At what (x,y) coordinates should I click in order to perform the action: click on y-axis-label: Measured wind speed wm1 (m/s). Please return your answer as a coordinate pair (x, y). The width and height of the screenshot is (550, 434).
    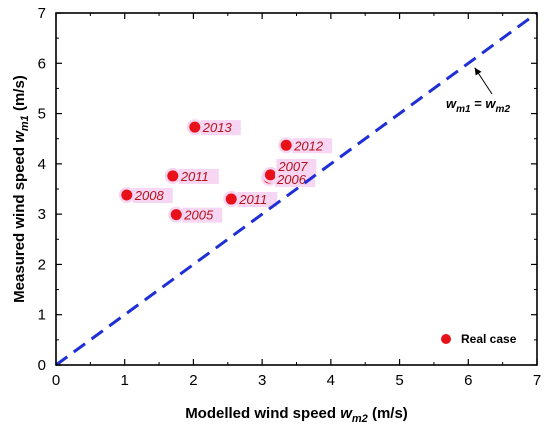
    Looking at the image, I should click on (21, 189).